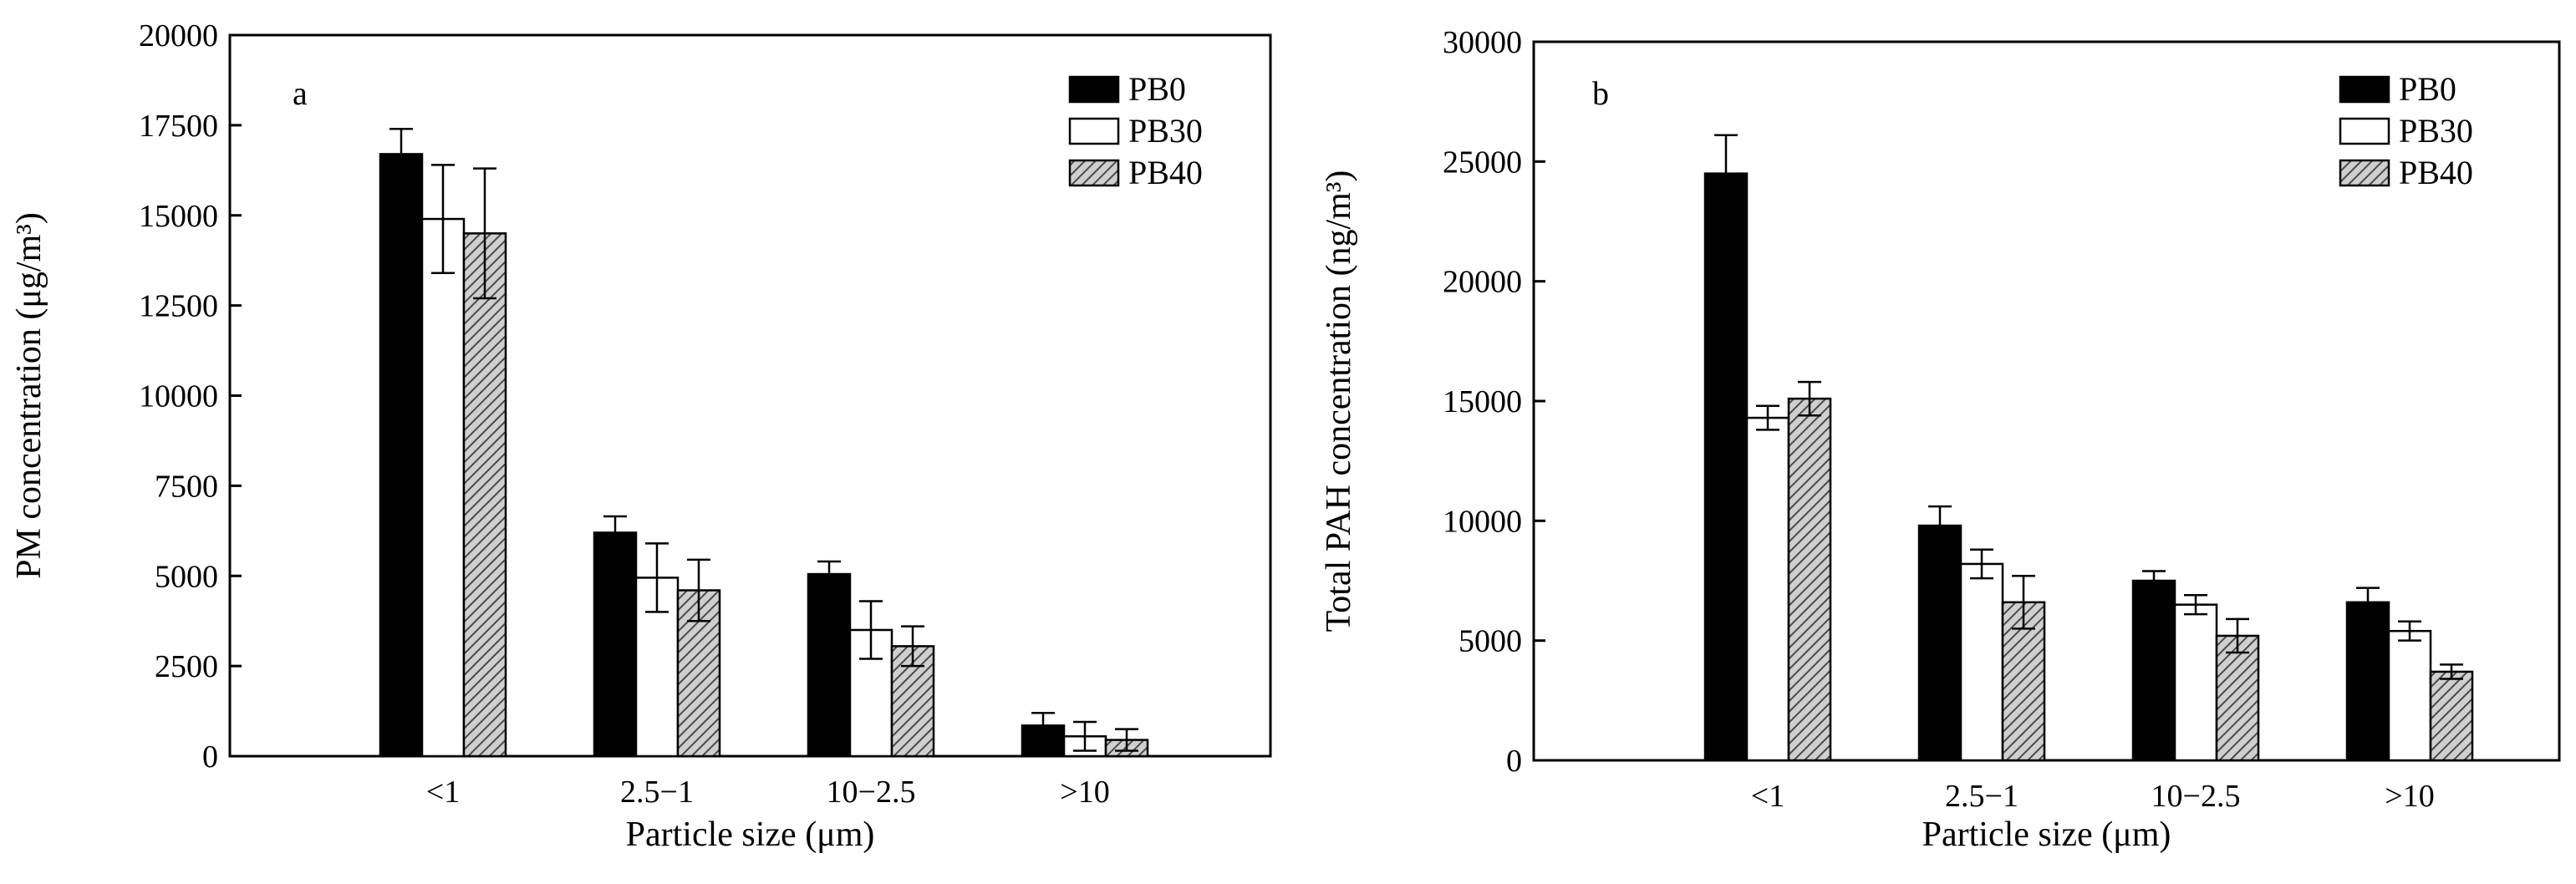 The image size is (2576, 884). Describe the element at coordinates (1482, 42) in the screenshot. I see `y-tick-label: 30000` at that location.